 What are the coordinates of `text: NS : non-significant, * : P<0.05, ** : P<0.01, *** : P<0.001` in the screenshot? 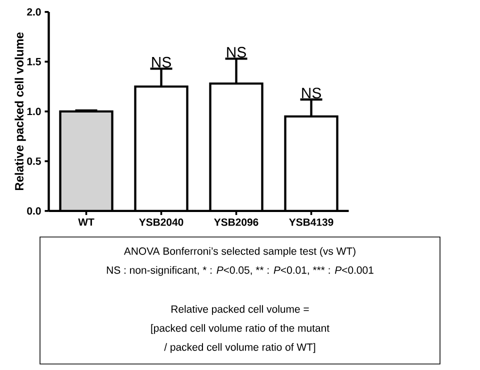 It's located at (240, 271).